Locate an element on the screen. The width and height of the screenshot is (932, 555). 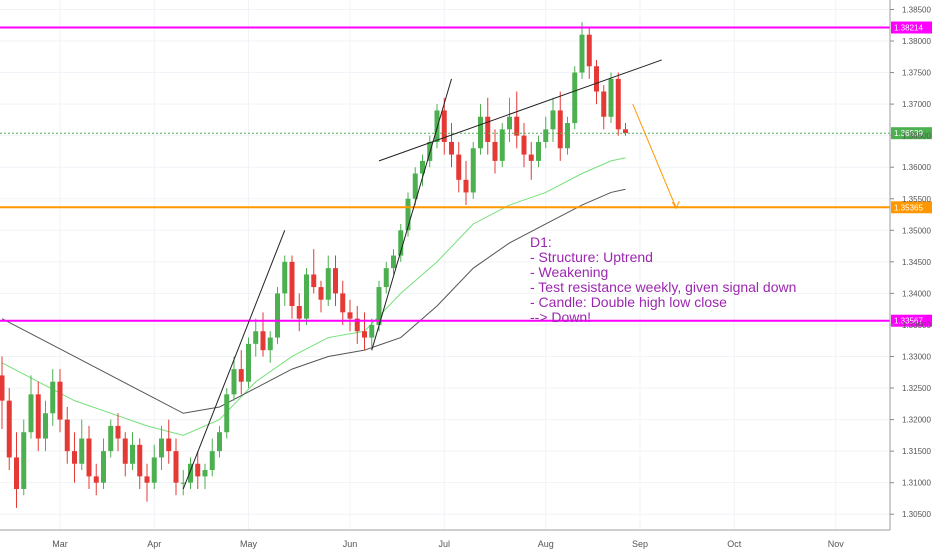
y-tick-label: 1.31000 is located at coordinates (916, 483).